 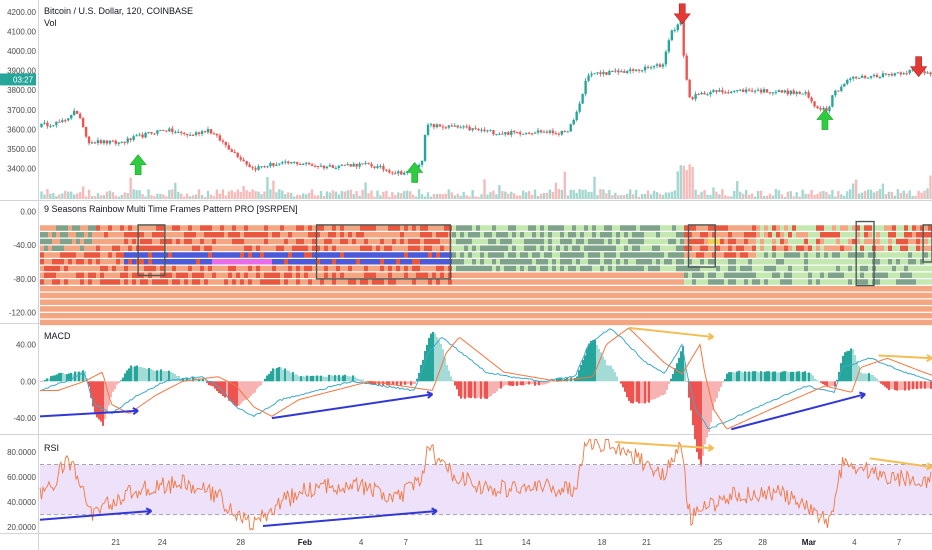 What do you see at coordinates (151, 250) in the screenshot?
I see `pattern-box` at bounding box center [151, 250].